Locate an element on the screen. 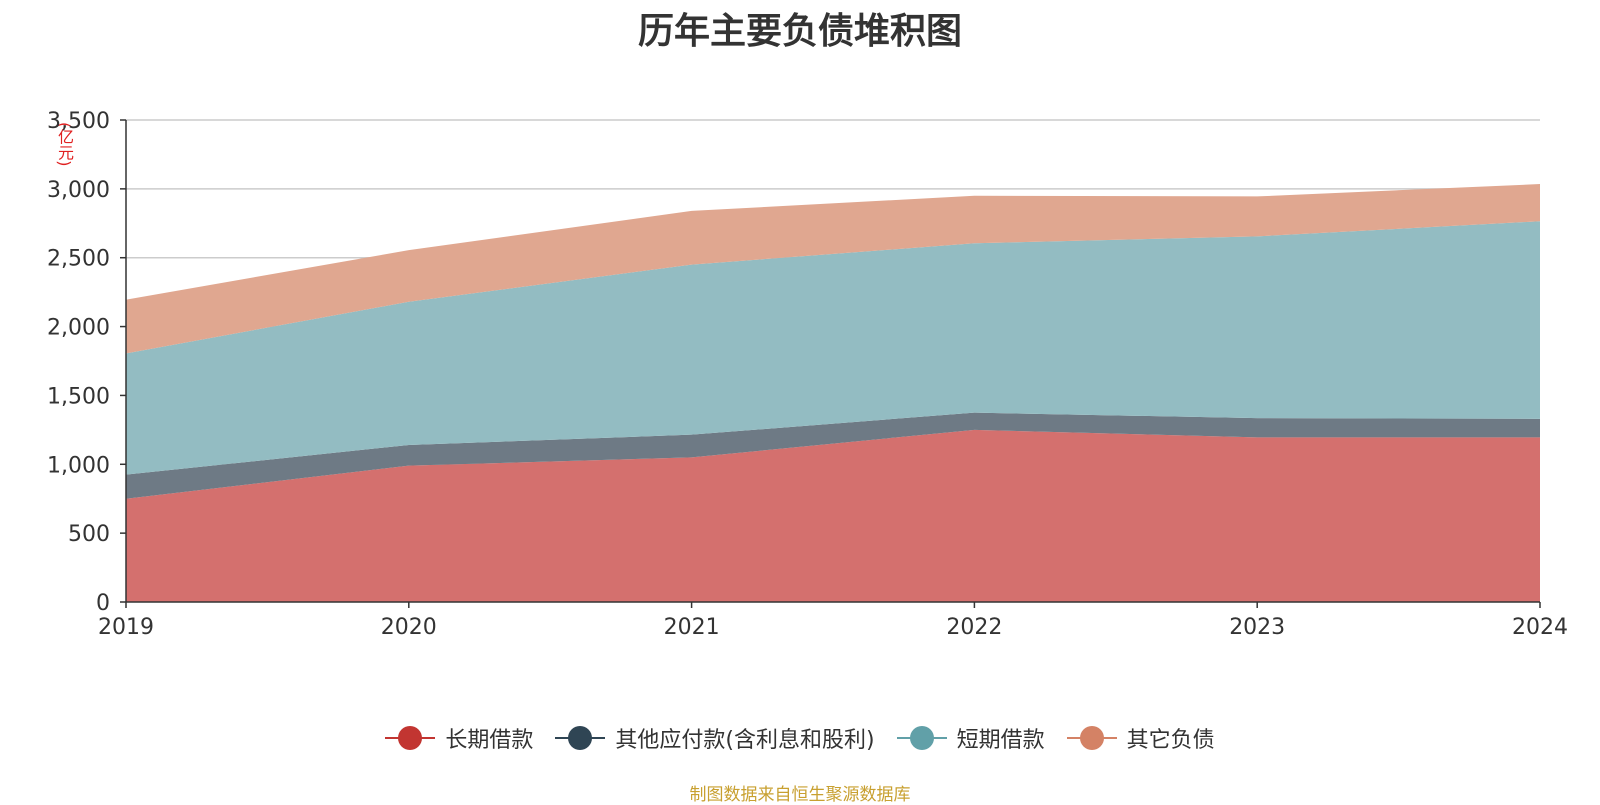 This screenshot has width=1600, height=805. legend-label: 其它负债 is located at coordinates (1170, 740).